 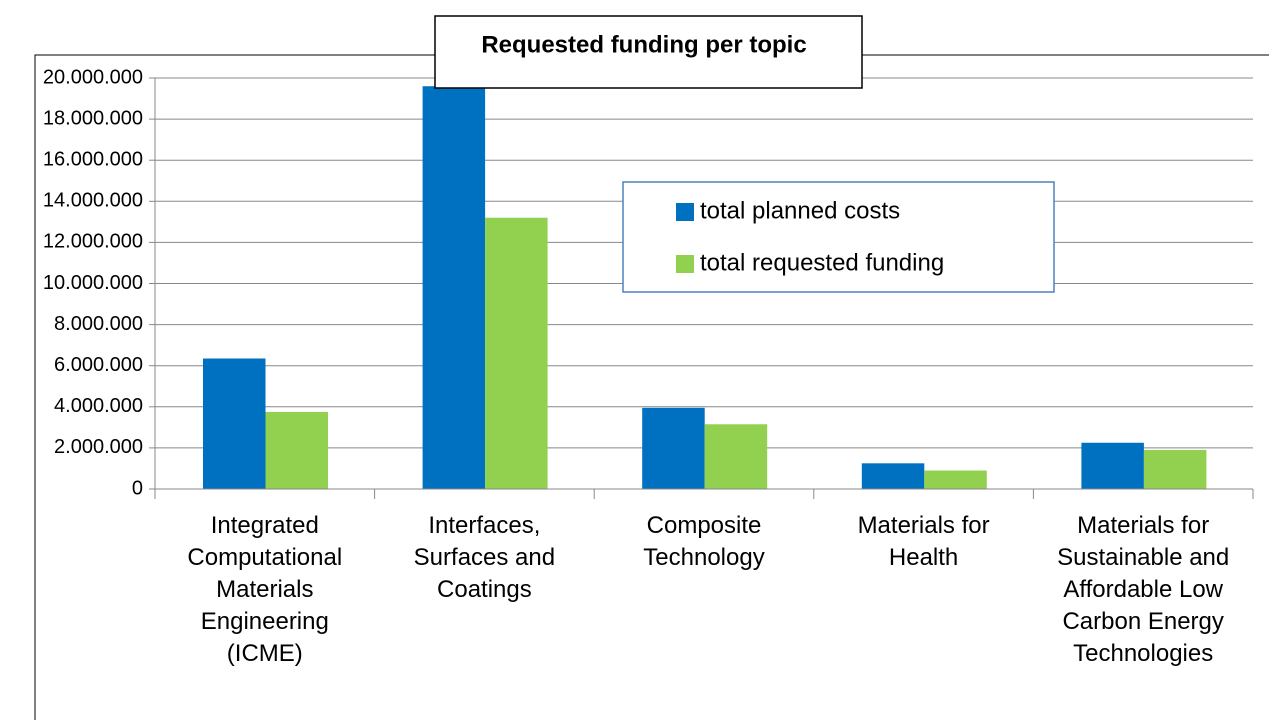 What do you see at coordinates (98, 365) in the screenshot?
I see `y-tick-label: 6.000.000` at bounding box center [98, 365].